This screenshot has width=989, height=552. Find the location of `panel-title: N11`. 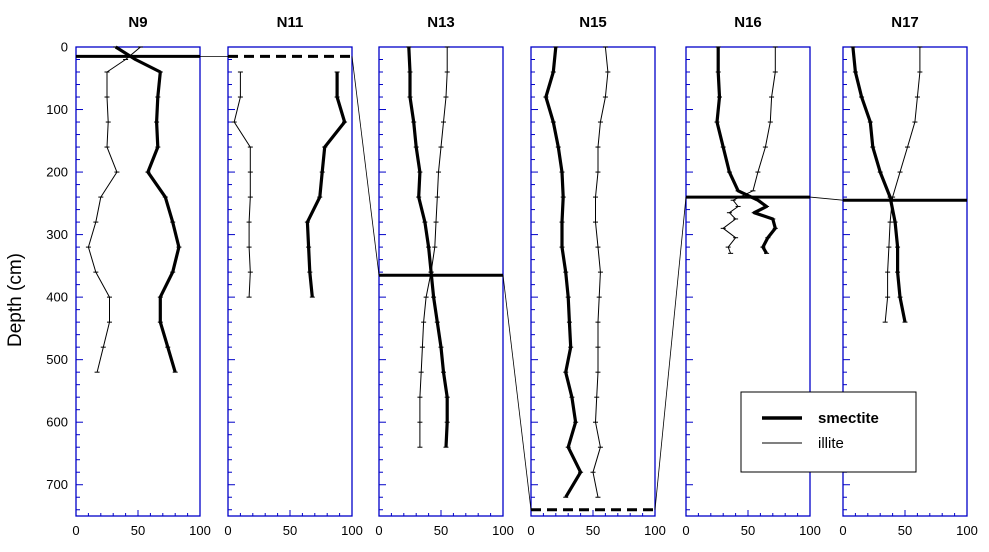

panel-title: N11 is located at coordinates (290, 22).